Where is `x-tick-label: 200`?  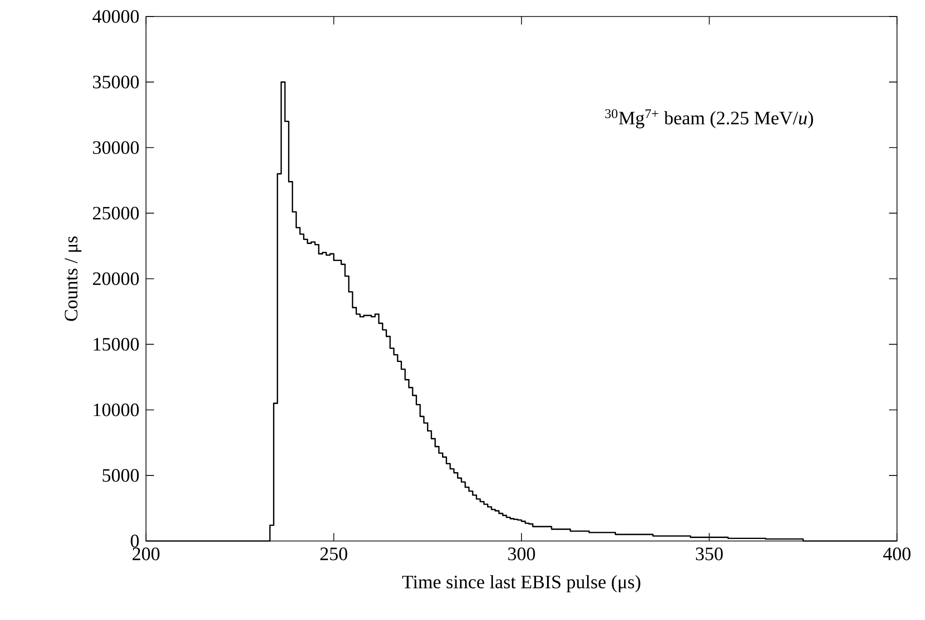
x-tick-label: 200 is located at coordinates (146, 554).